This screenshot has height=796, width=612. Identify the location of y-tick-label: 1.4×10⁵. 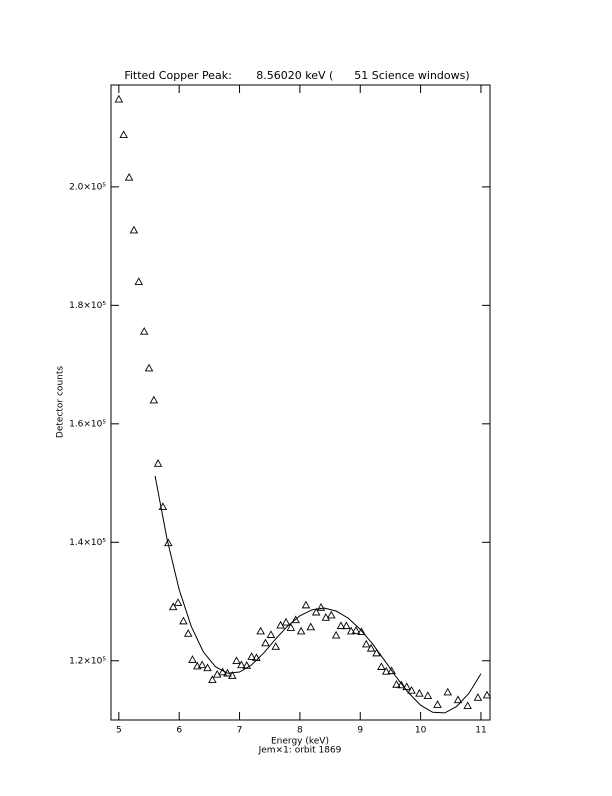
(87, 543).